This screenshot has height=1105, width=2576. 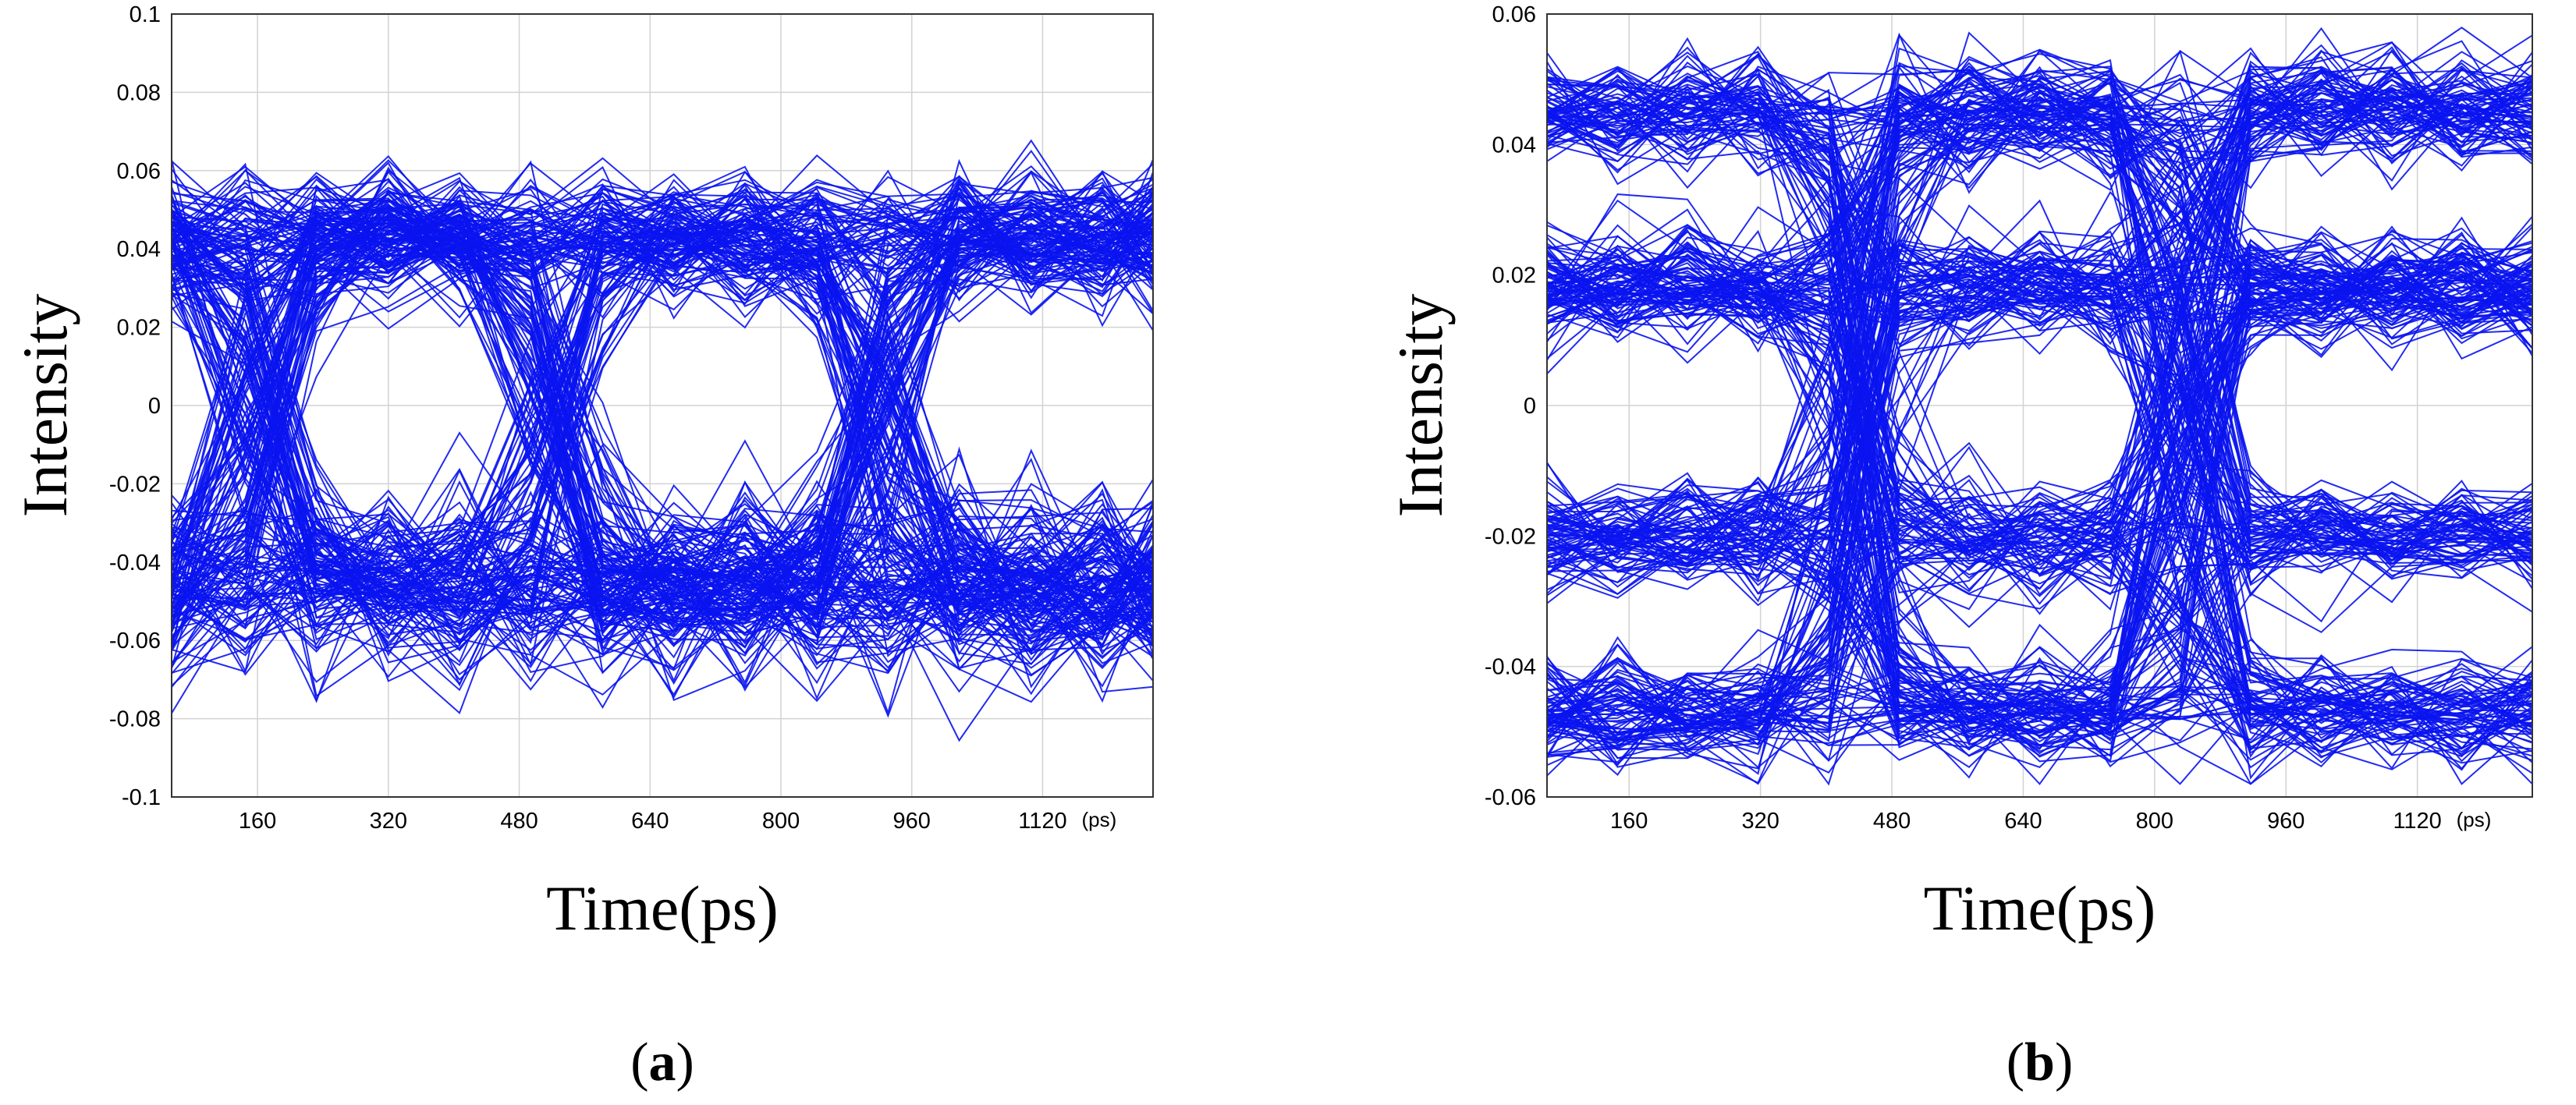 I want to click on y-tick-label: -0.02, so click(x=135, y=485).